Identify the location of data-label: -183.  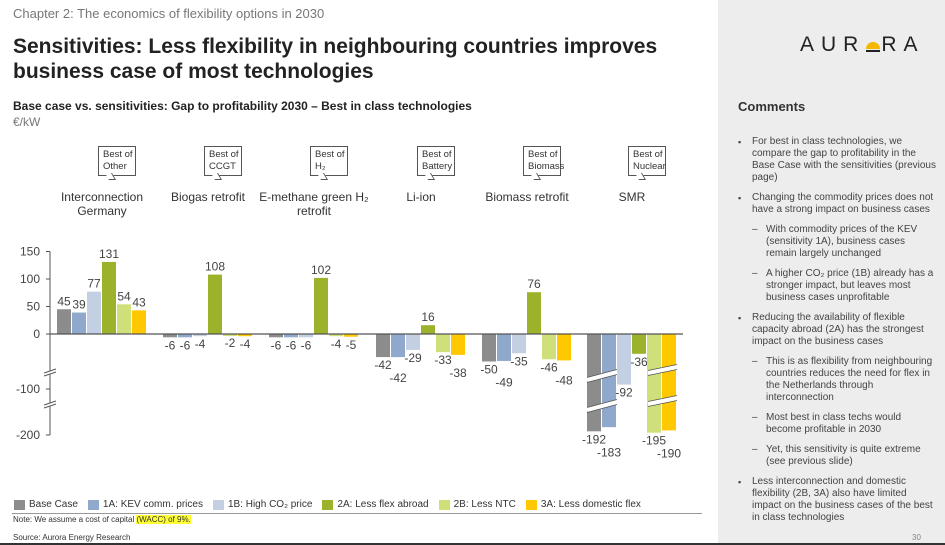
(609, 452).